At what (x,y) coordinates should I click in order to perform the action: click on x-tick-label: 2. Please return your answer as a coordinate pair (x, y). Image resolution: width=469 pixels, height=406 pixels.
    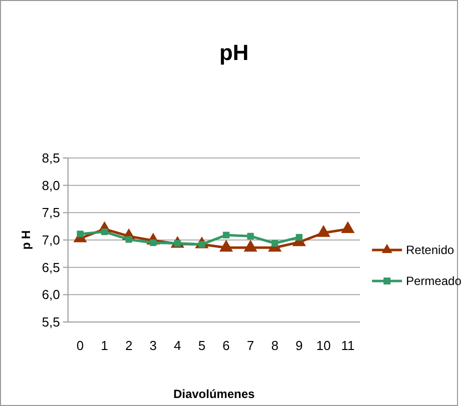
    Looking at the image, I should click on (128, 345).